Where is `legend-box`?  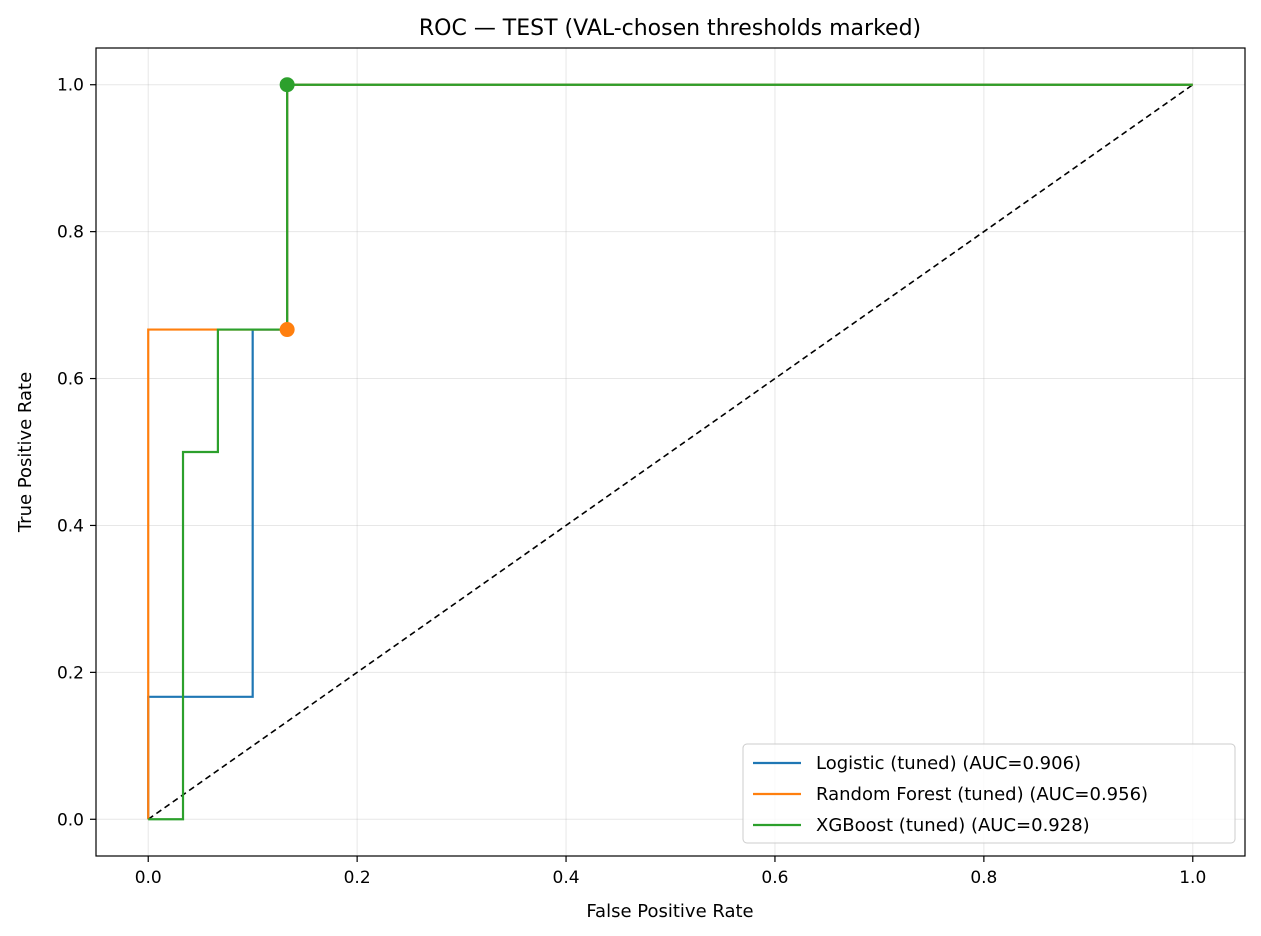
legend-box is located at coordinates (989, 793).